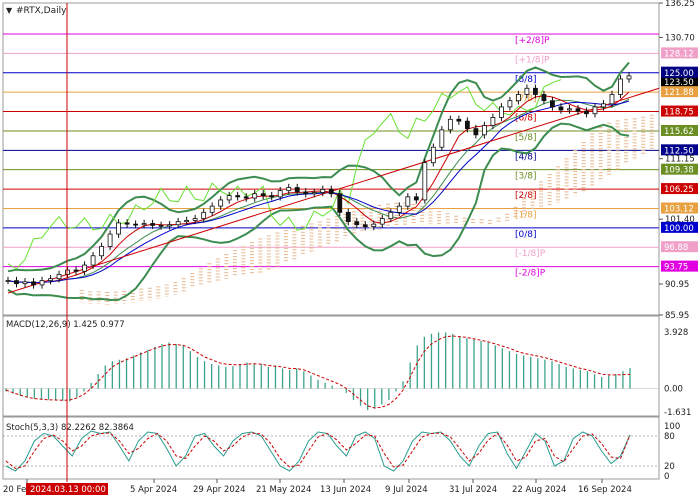  Describe the element at coordinates (41, 11) in the screenshot. I see `chart-title: #RTX,Daily` at that location.